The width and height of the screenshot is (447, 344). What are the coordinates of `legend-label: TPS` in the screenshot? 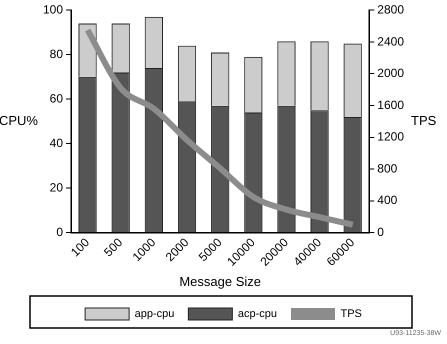 It's located at (351, 314).